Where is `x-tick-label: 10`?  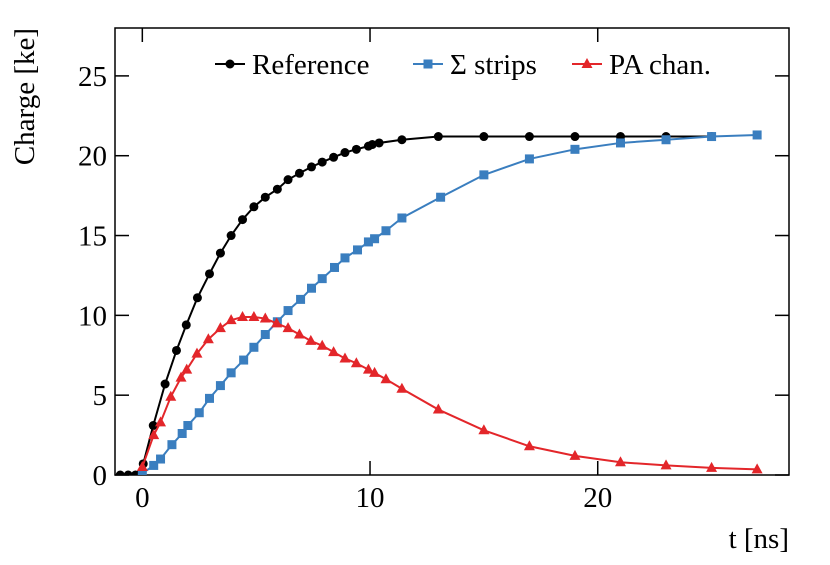
x-tick-label: 10 is located at coordinates (370, 498).